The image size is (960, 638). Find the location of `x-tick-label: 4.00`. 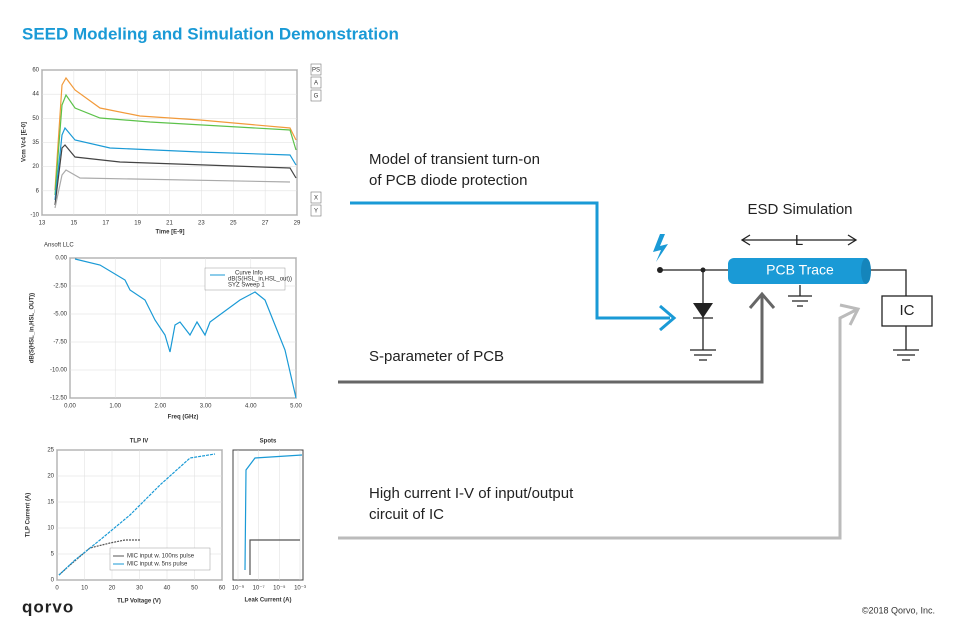

x-tick-label: 4.00 is located at coordinates (251, 407).